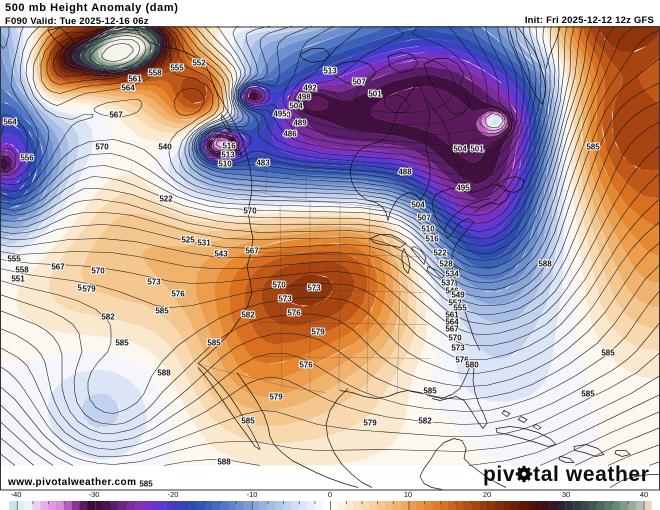  I want to click on svg-text: 525, so click(188, 240).